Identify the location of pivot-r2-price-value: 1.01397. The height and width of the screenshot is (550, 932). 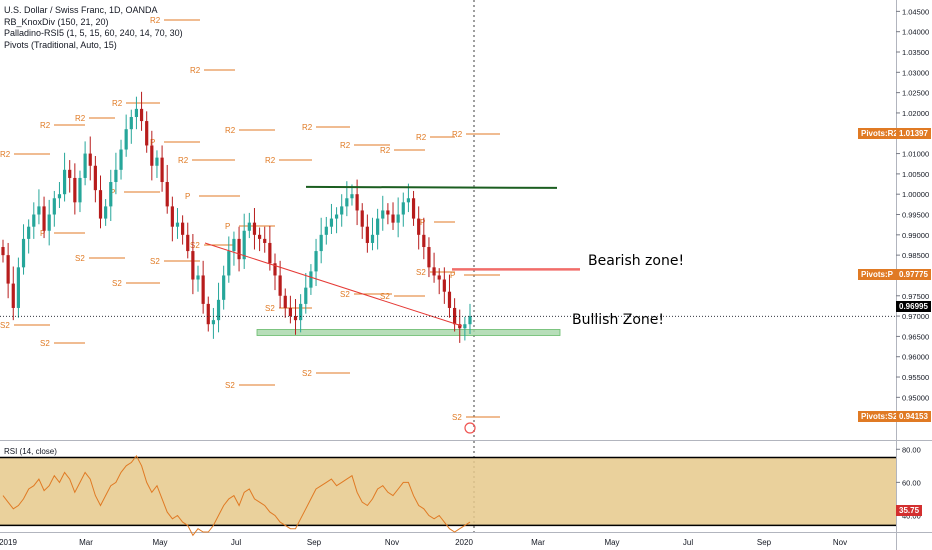
(913, 133).